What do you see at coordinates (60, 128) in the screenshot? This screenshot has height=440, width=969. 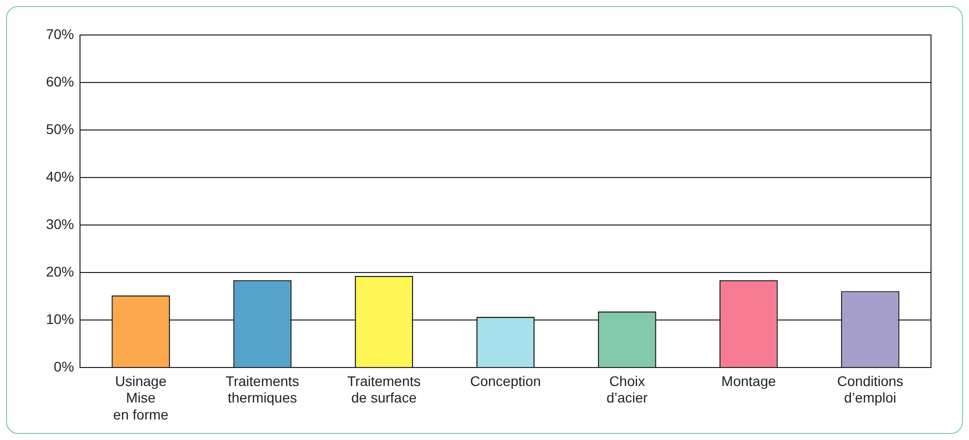 I see `y-tick-label: 50%` at bounding box center [60, 128].